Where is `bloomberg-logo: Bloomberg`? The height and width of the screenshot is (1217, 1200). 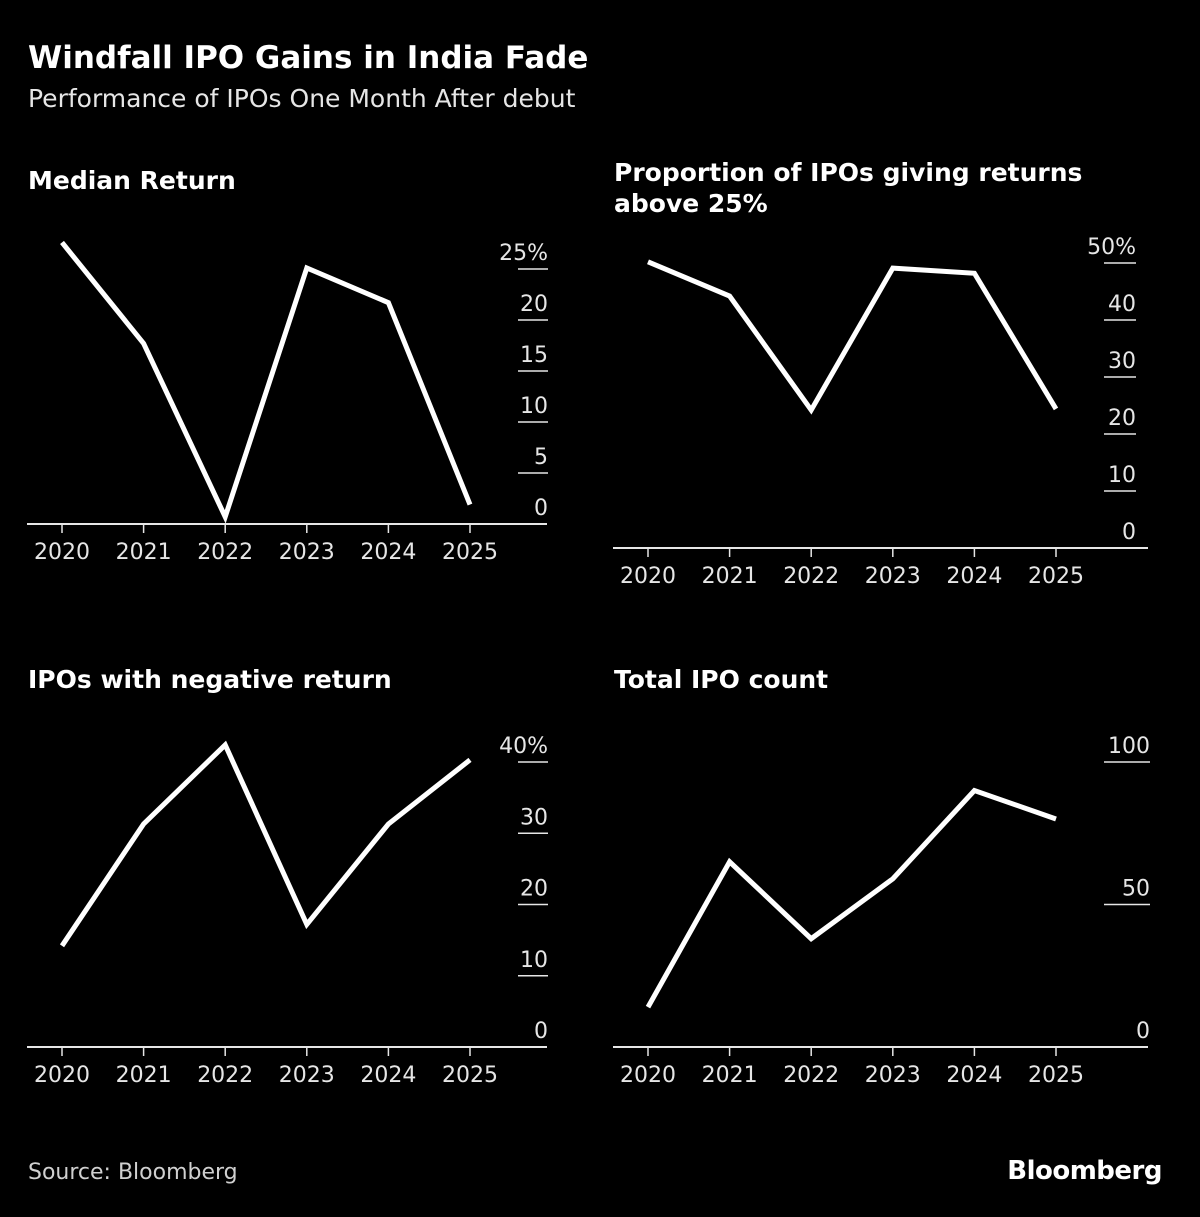
bloomberg-logo: Bloomberg is located at coordinates (1084, 1171).